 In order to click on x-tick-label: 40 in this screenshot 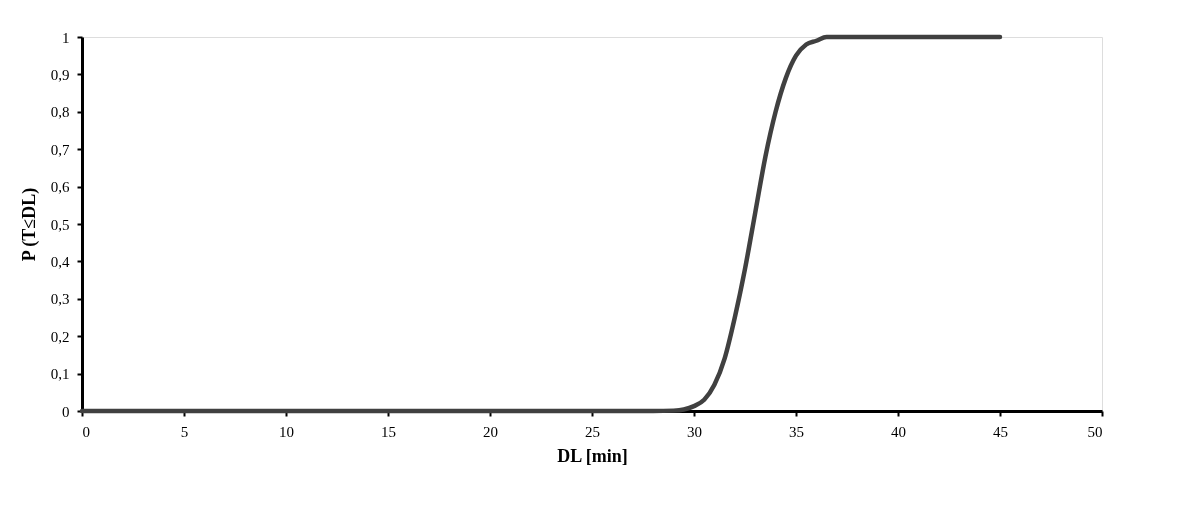, I will do `click(898, 431)`.